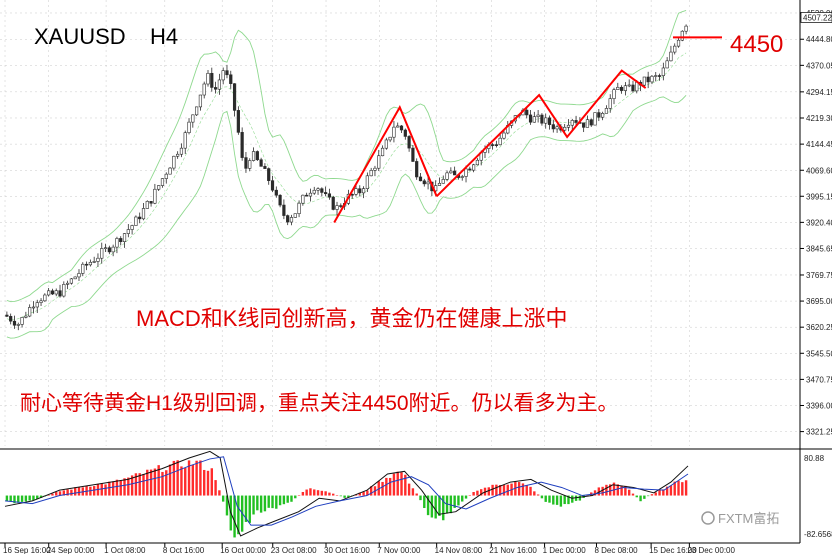 The image size is (832, 554). What do you see at coordinates (748, 518) in the screenshot?
I see `watermark-text: FXTM富拓` at bounding box center [748, 518].